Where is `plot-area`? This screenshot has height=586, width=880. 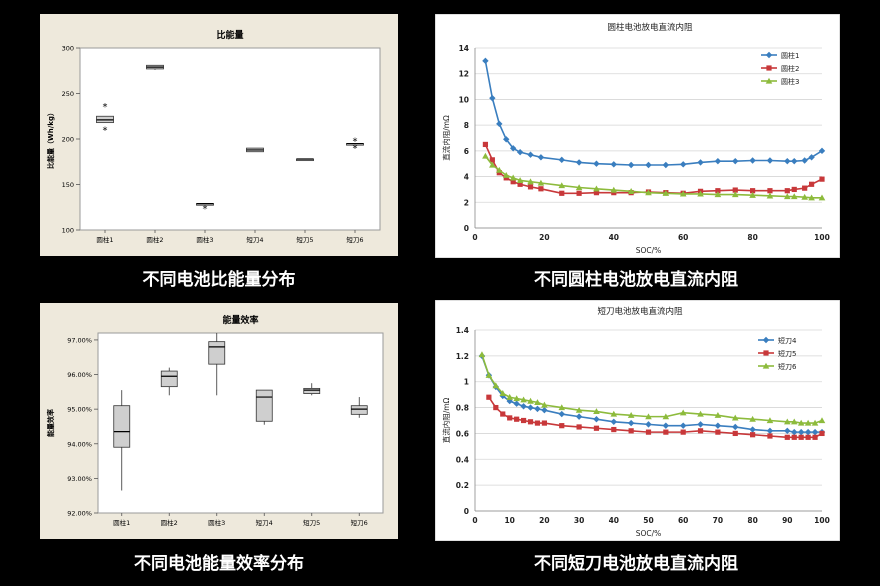 plot-area is located at coordinates (240, 423).